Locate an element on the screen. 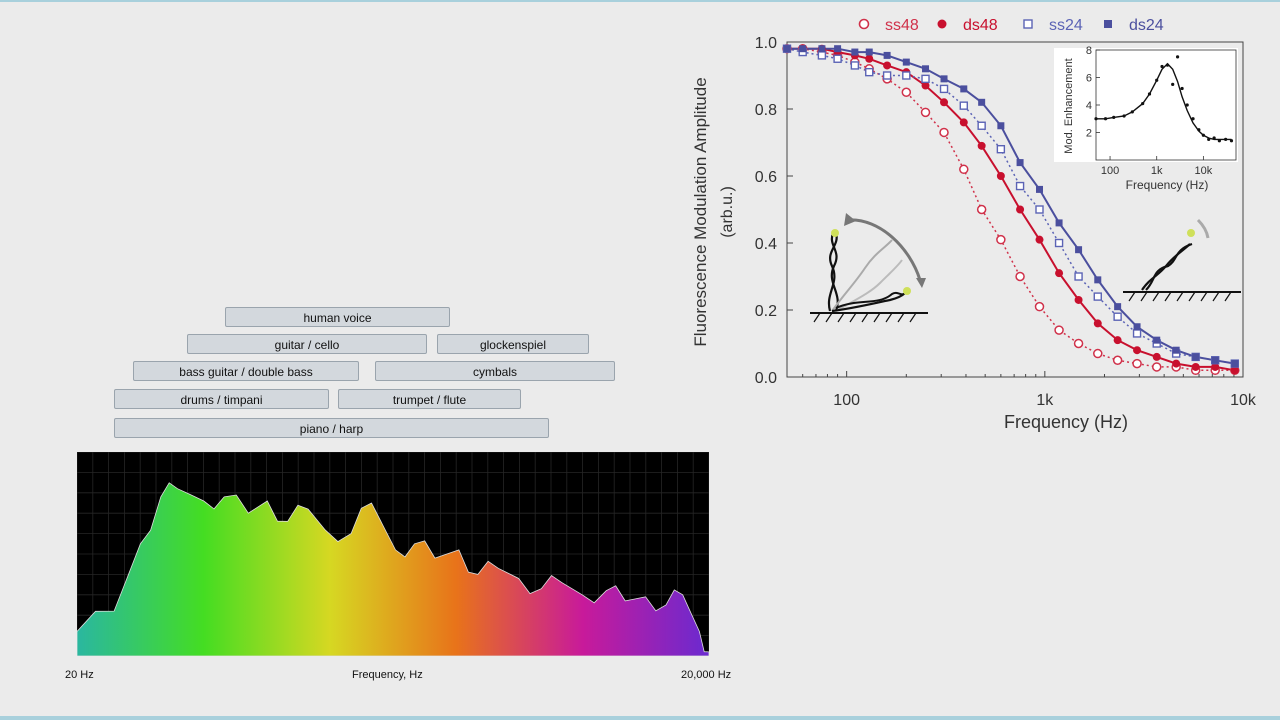  short-dna-schematic is located at coordinates (1182, 260).